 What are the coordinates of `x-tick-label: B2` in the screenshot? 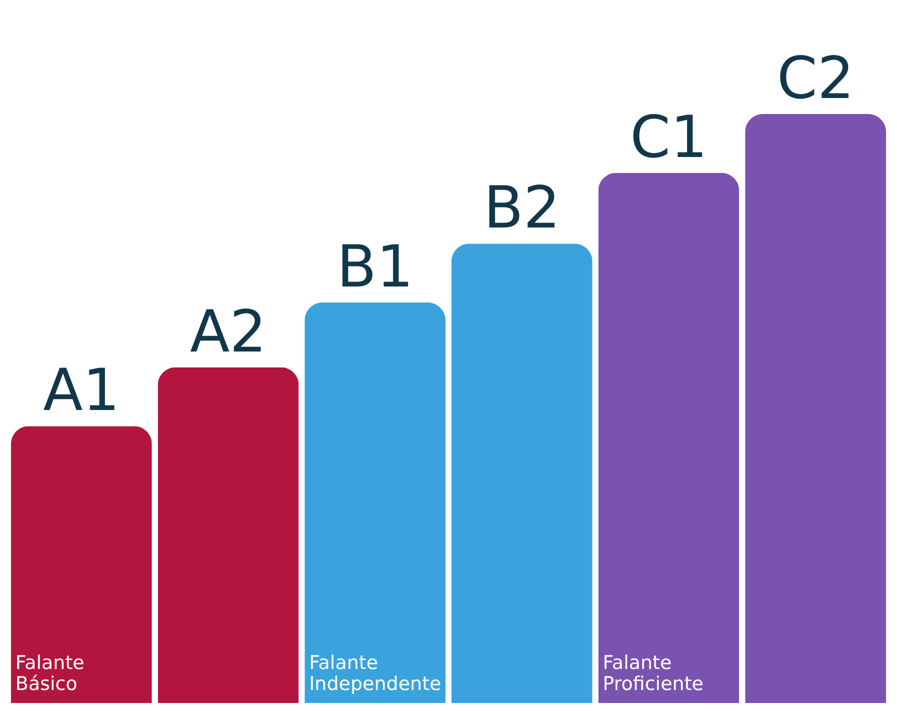 It's located at (522, 208).